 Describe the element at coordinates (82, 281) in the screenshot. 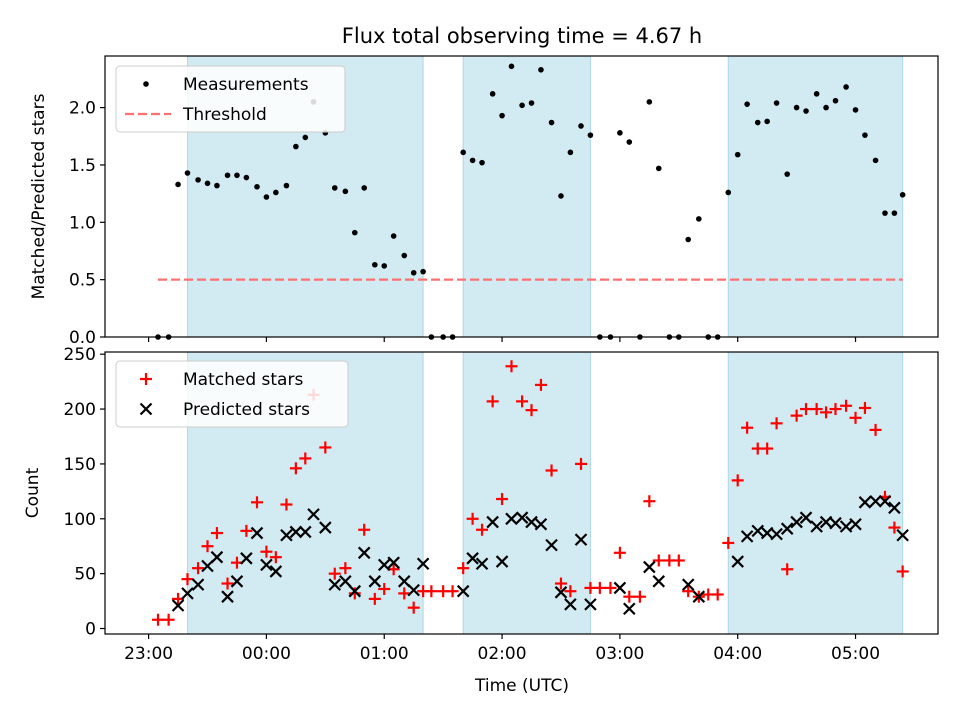

I see `y-tick-label: 0.5` at that location.